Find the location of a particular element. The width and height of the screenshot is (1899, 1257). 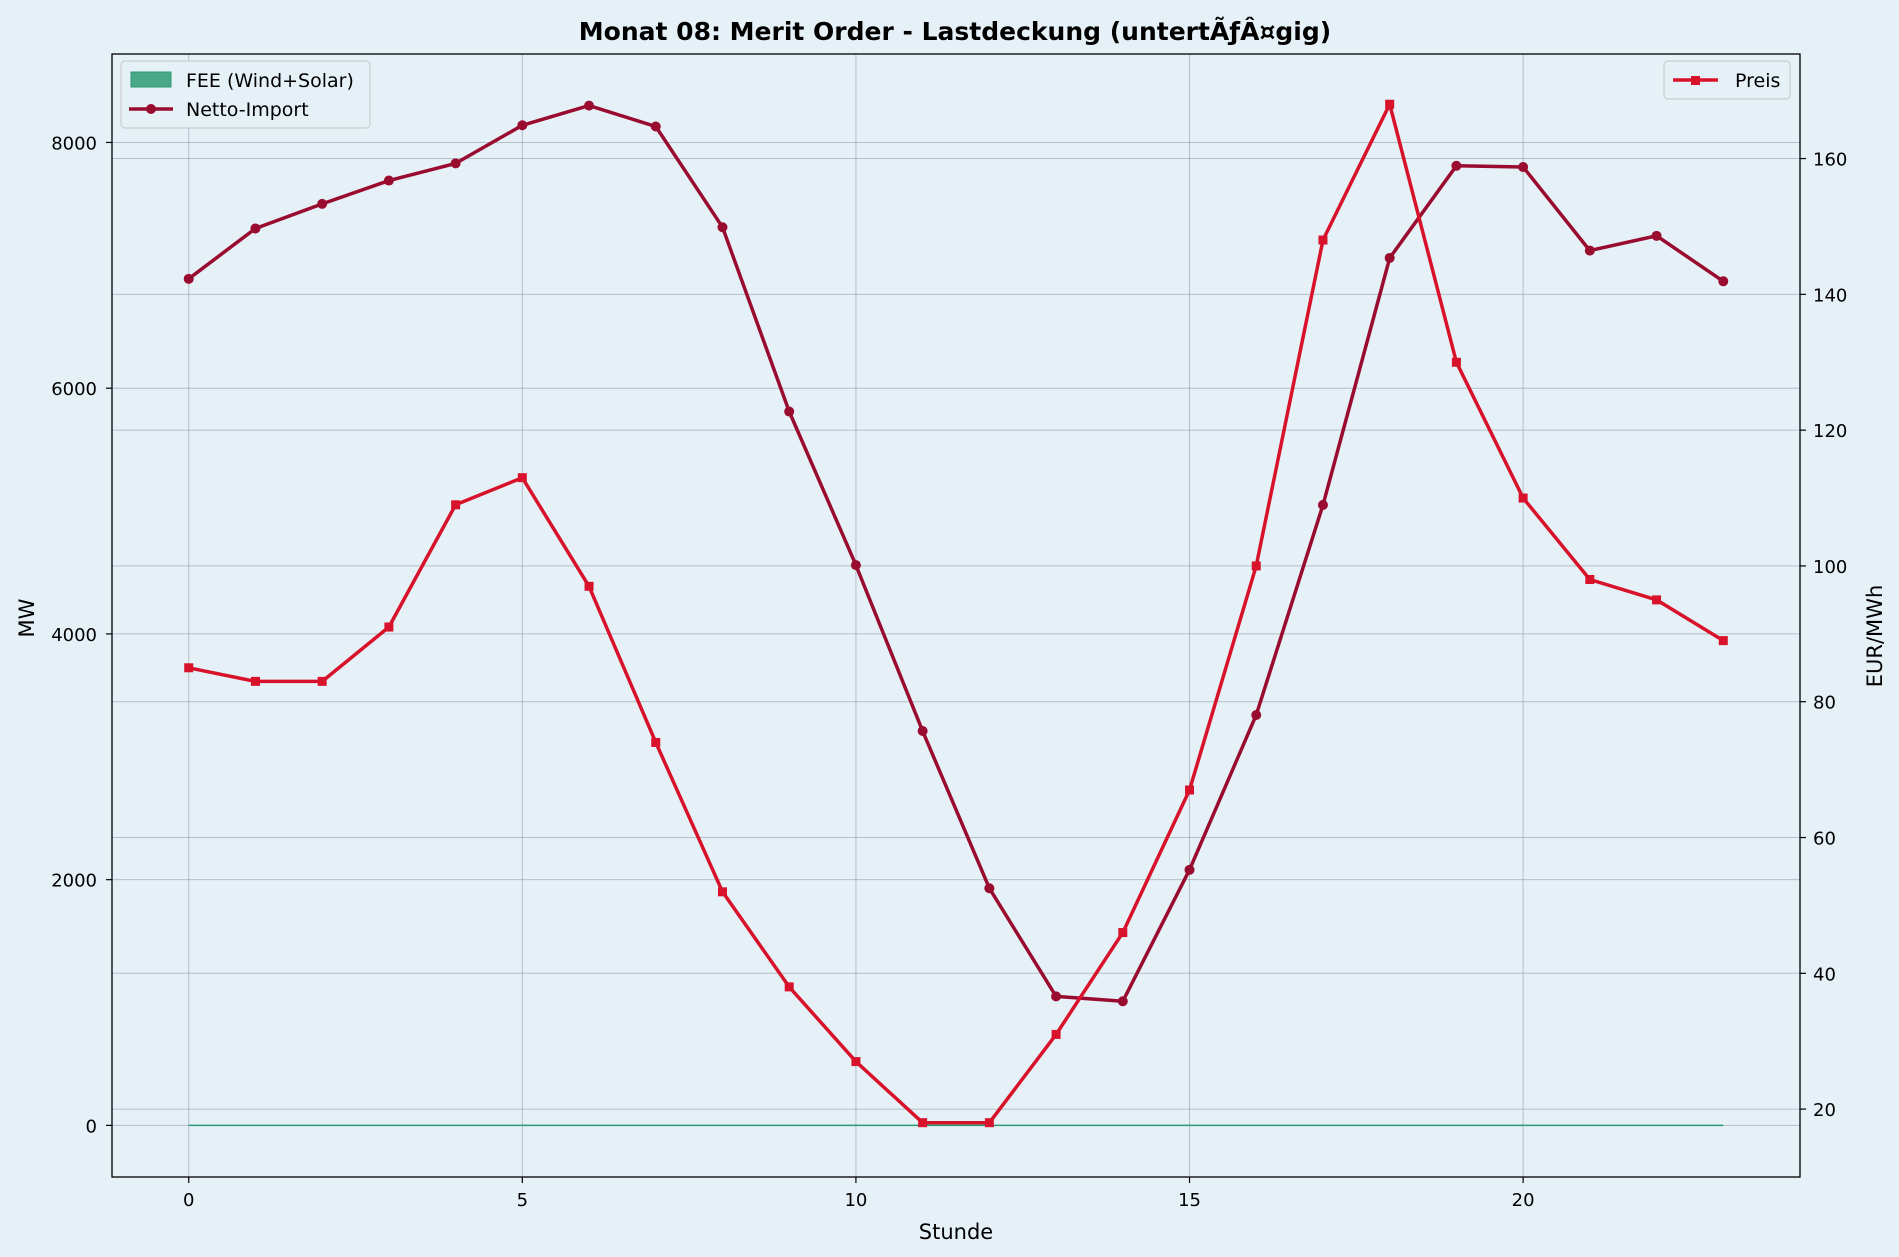

y2-axis-label: EUR/MWh is located at coordinates (1875, 636).